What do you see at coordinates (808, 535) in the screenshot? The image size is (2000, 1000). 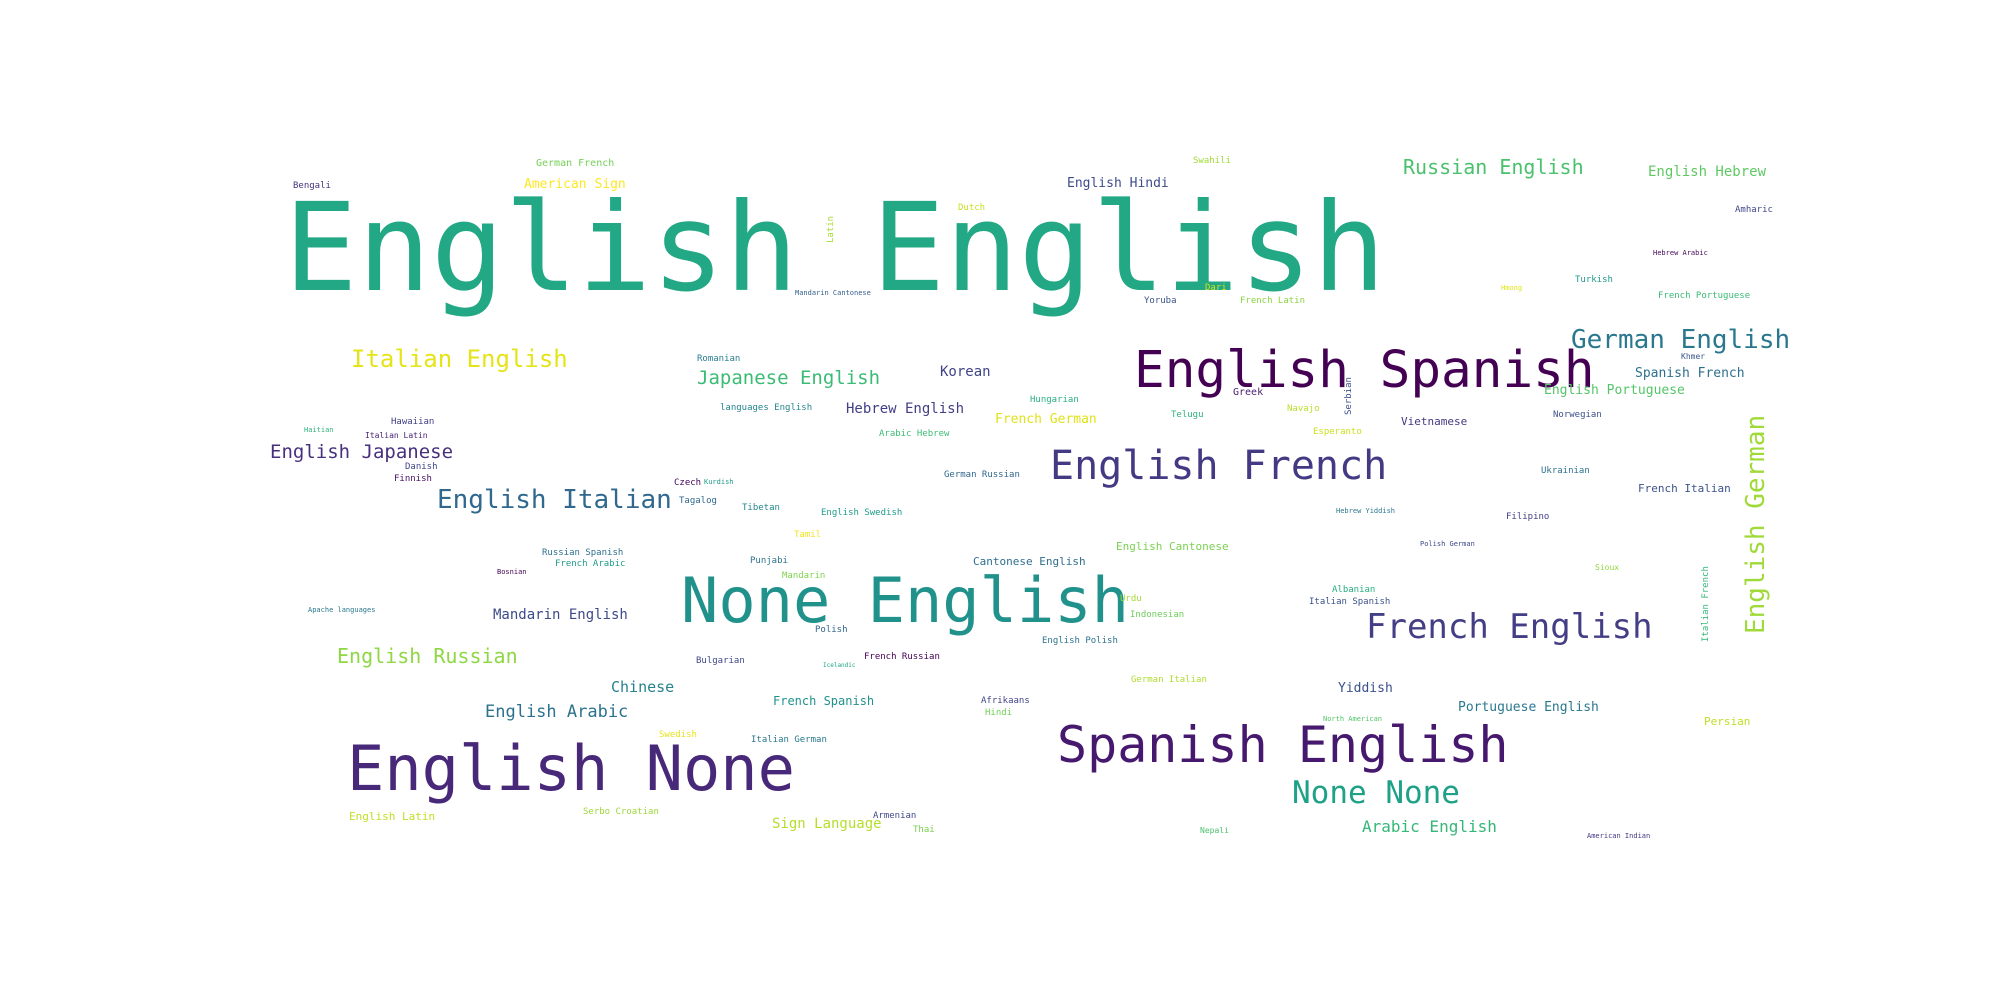 I see `word-tamil: Tamil` at bounding box center [808, 535].